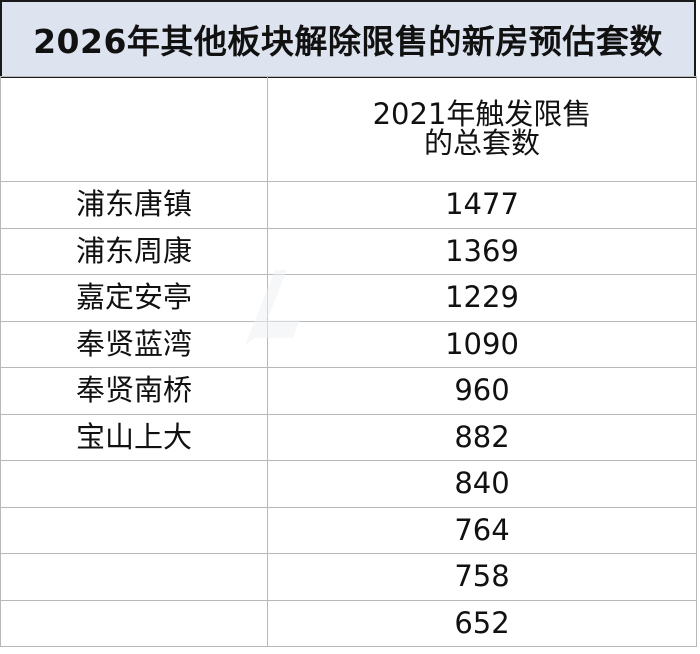 The image size is (700, 654). What do you see at coordinates (482, 437) in the screenshot?
I see `unit-count-cell: 882` at bounding box center [482, 437].